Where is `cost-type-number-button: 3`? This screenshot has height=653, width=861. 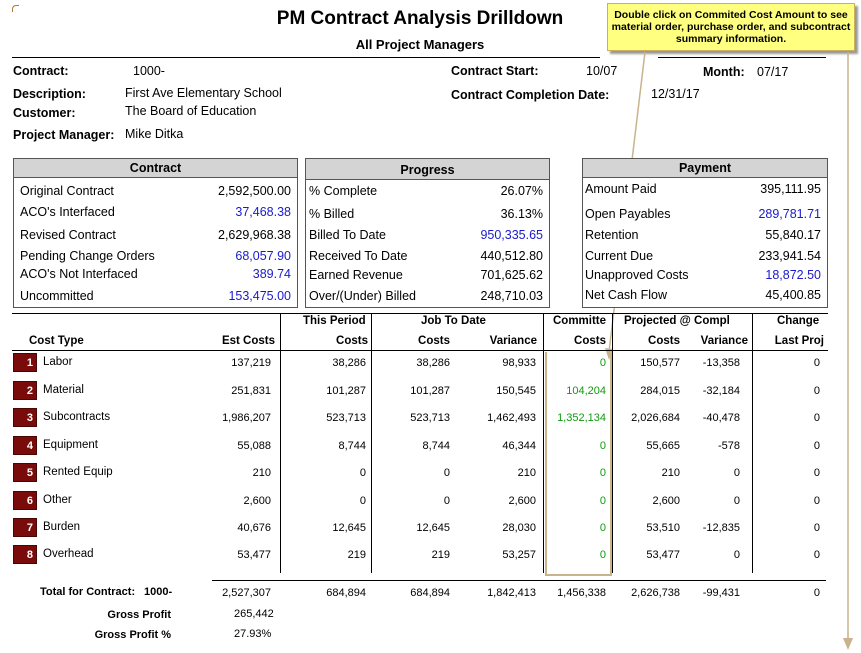
cost-type-number-button: 3 is located at coordinates (25, 417).